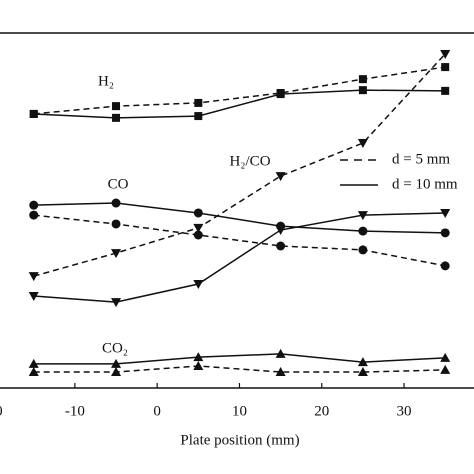  Describe the element at coordinates (157, 411) in the screenshot. I see `x-tick-label: 0` at that location.